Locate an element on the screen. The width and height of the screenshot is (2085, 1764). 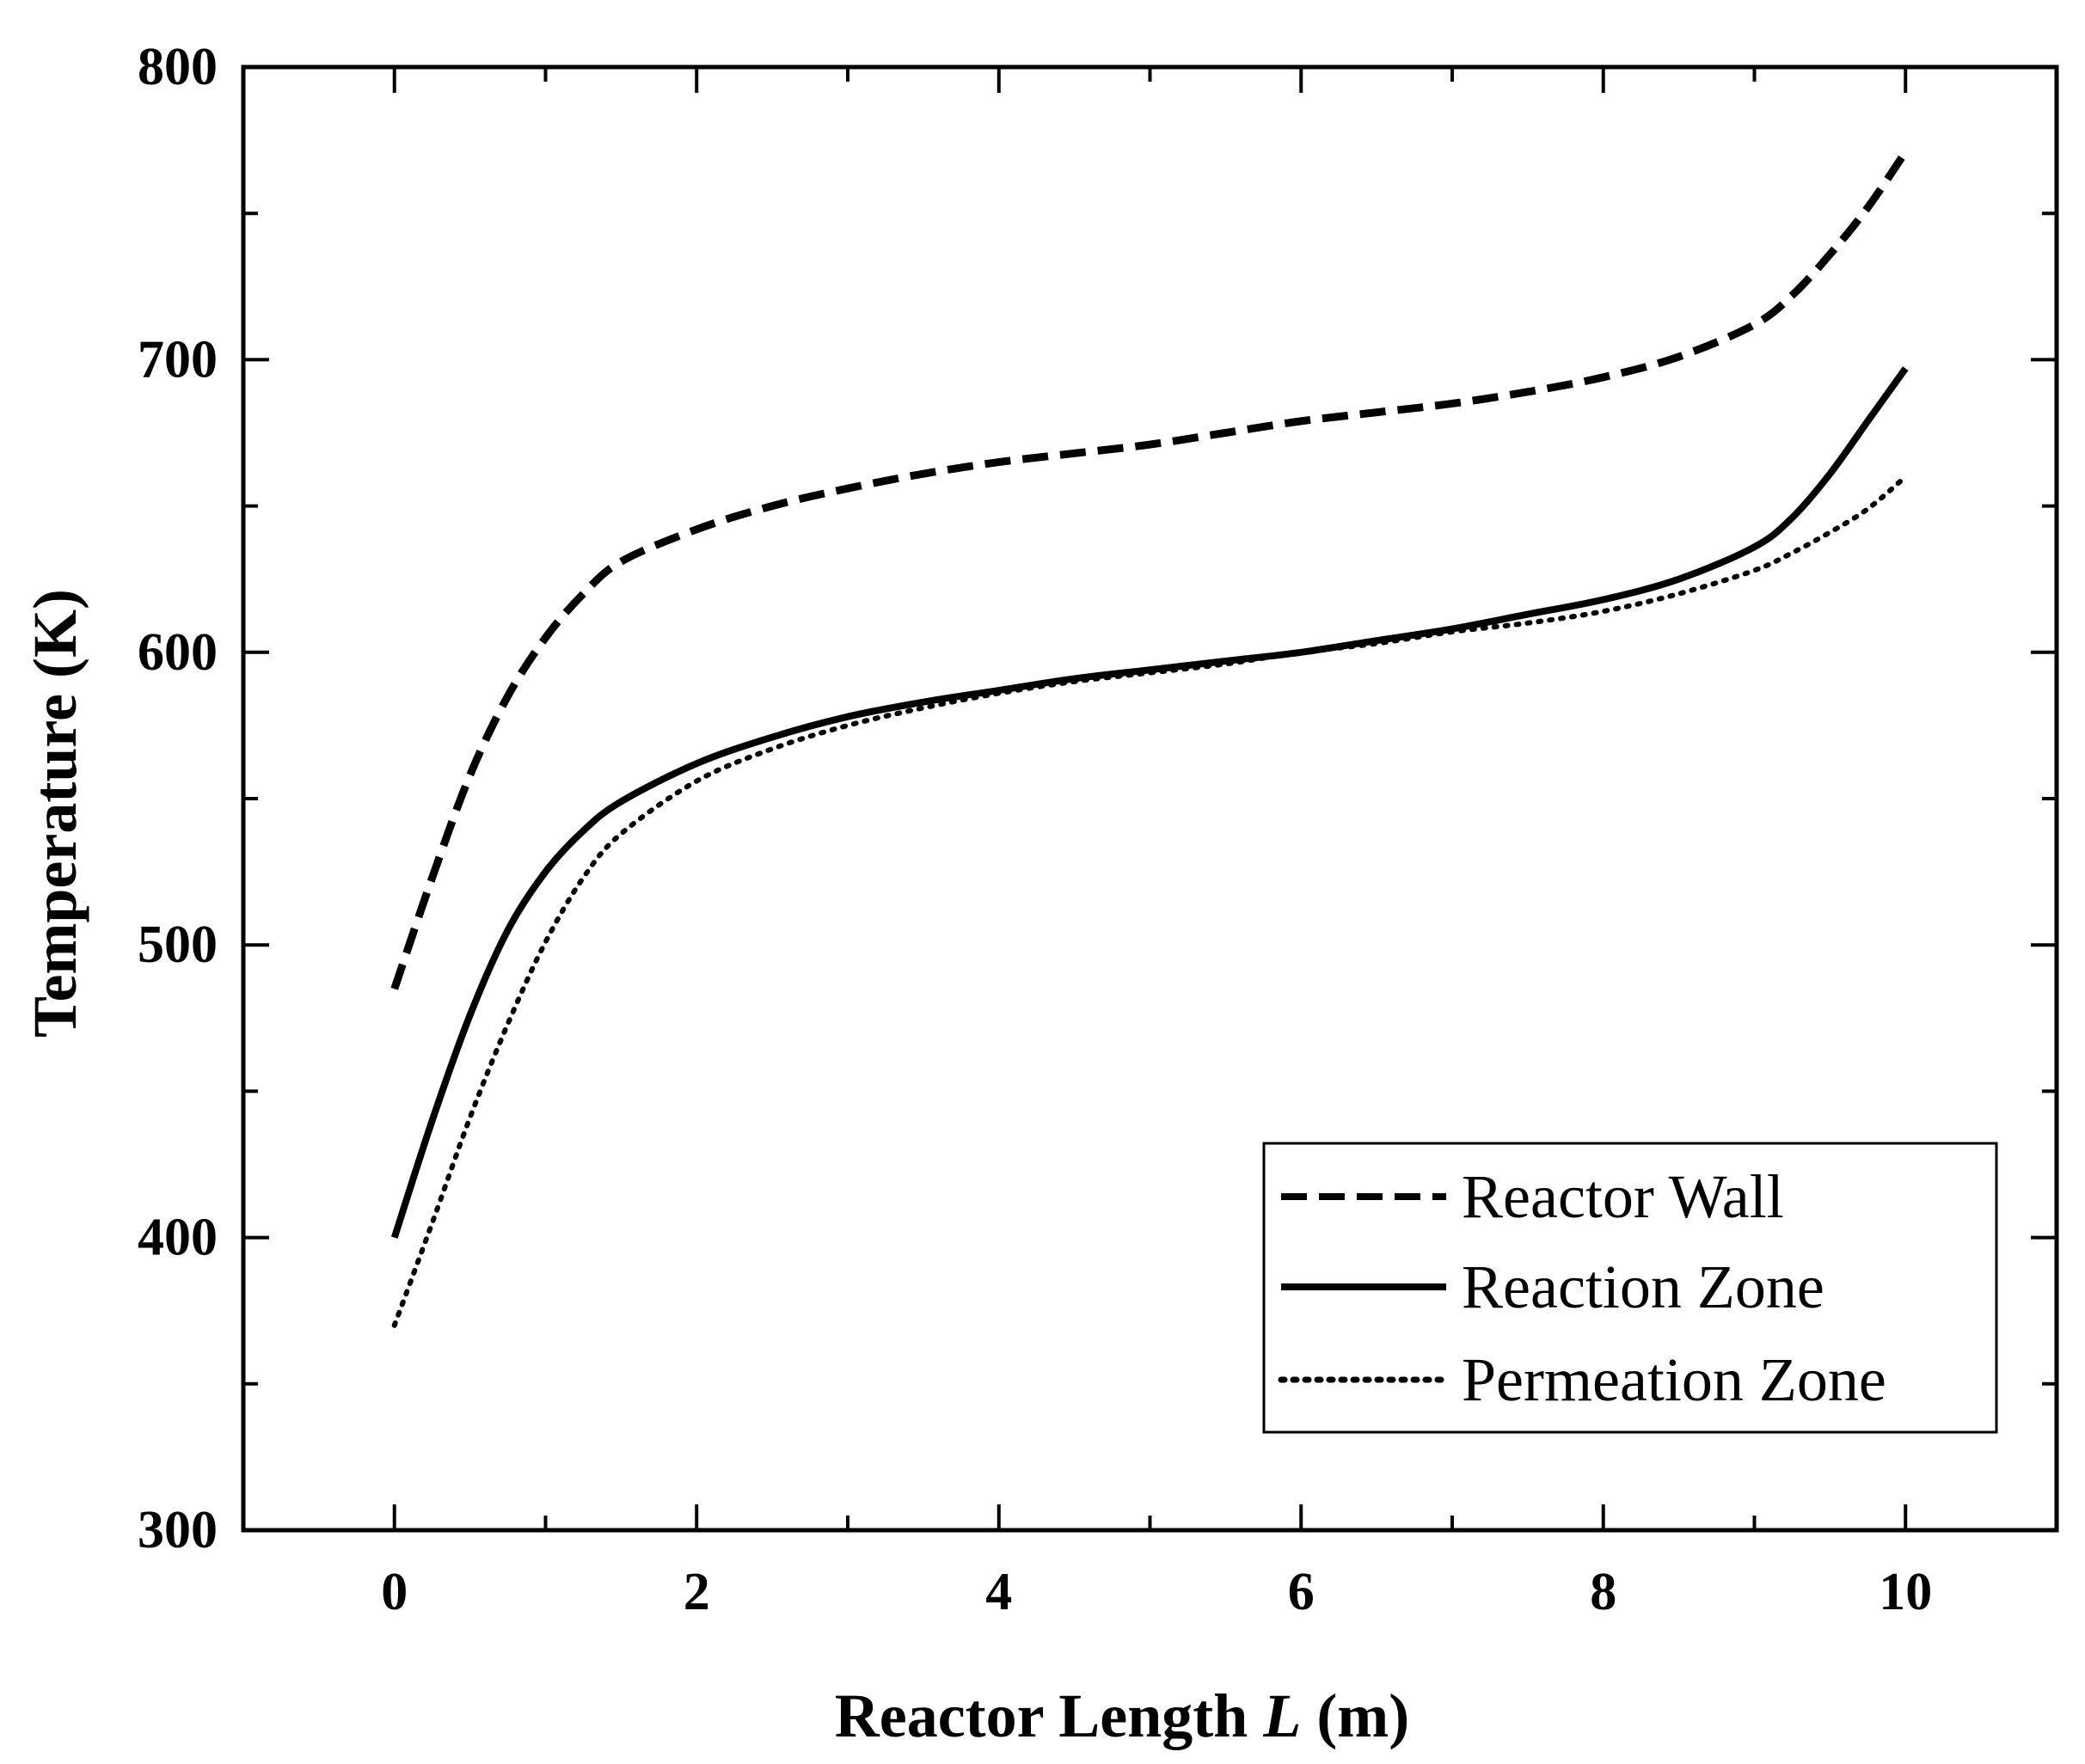
x-axis-title: Reactor Length L (m) is located at coordinates (1123, 1715).